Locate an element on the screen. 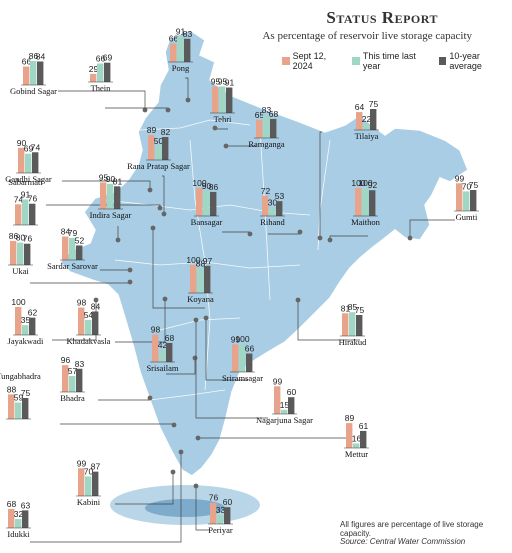 This screenshot has width=512, height=553. value-label-idukki-1: 32 is located at coordinates (19, 514).